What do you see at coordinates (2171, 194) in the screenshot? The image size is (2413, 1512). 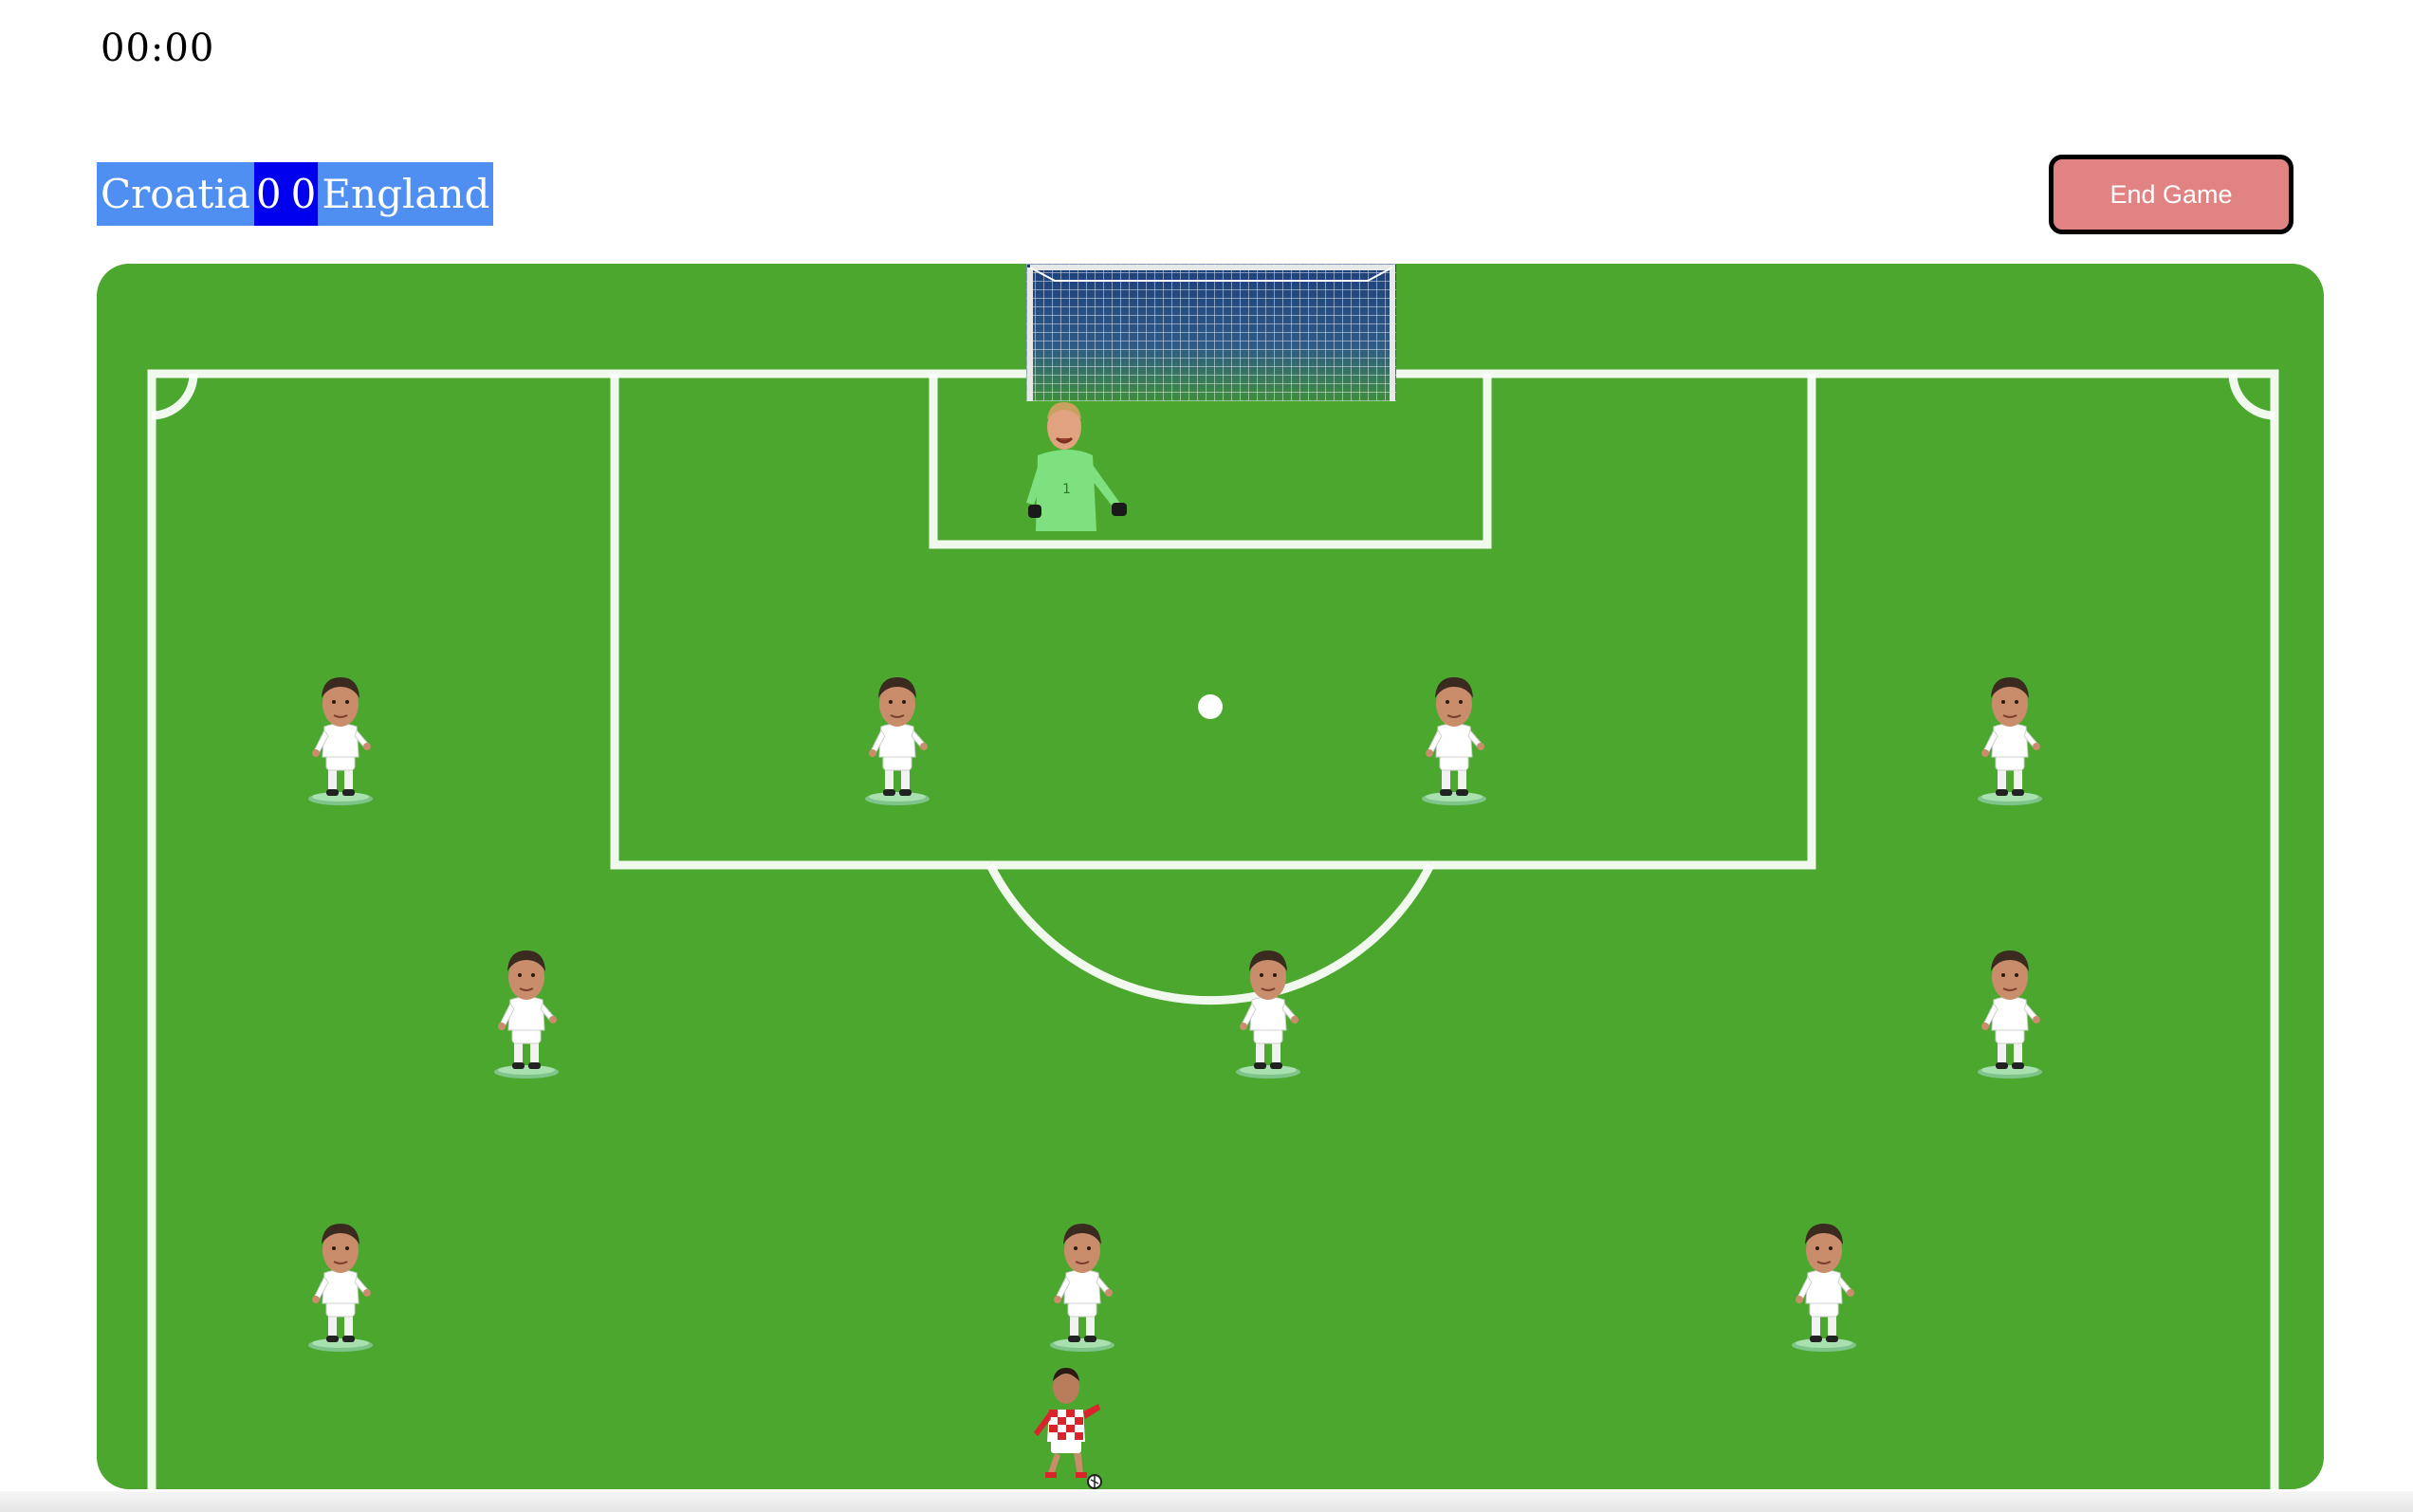 I see `end-game-button: End Game` at bounding box center [2171, 194].